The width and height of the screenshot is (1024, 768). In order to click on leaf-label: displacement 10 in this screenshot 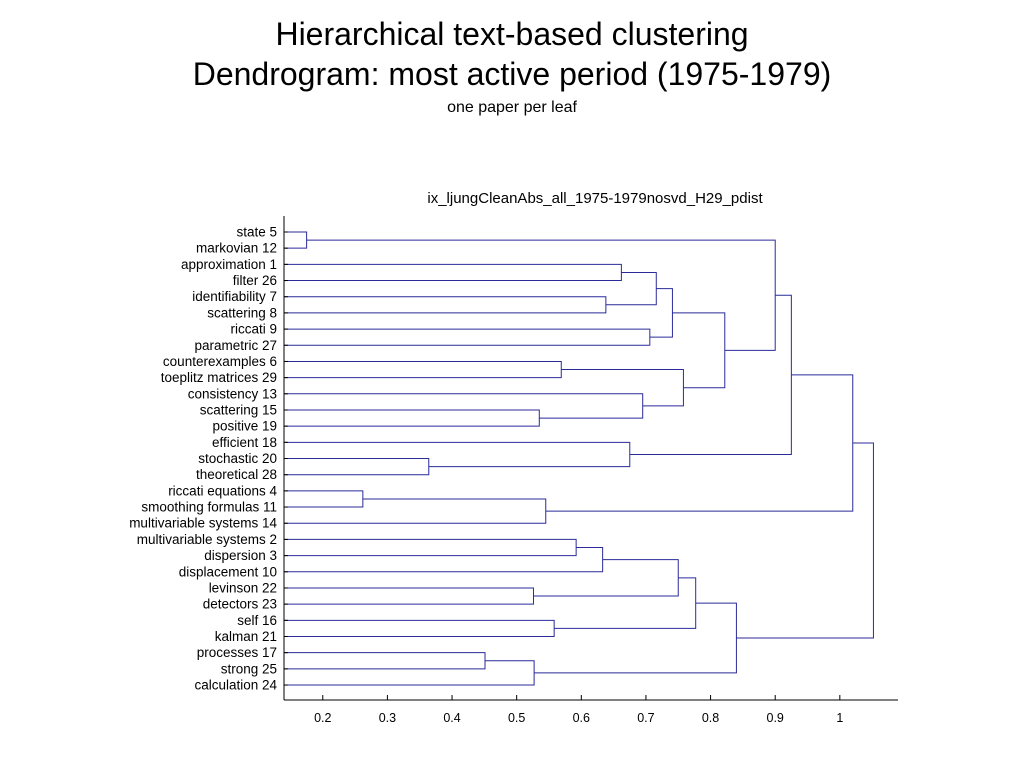, I will do `click(228, 571)`.